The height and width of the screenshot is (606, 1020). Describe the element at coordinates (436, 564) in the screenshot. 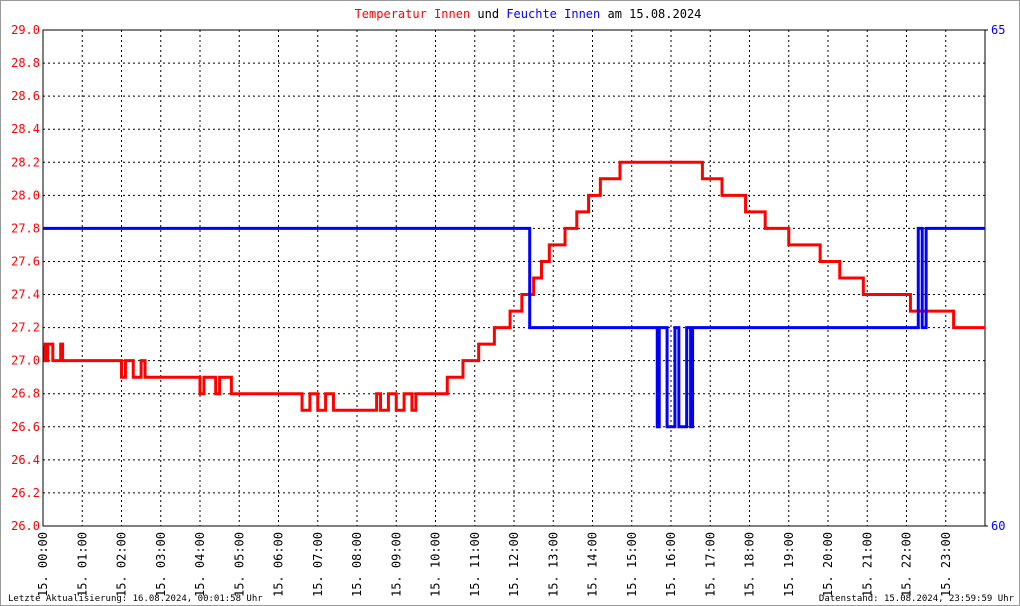

I see `x-tick-label: 15. 10:00` at that location.